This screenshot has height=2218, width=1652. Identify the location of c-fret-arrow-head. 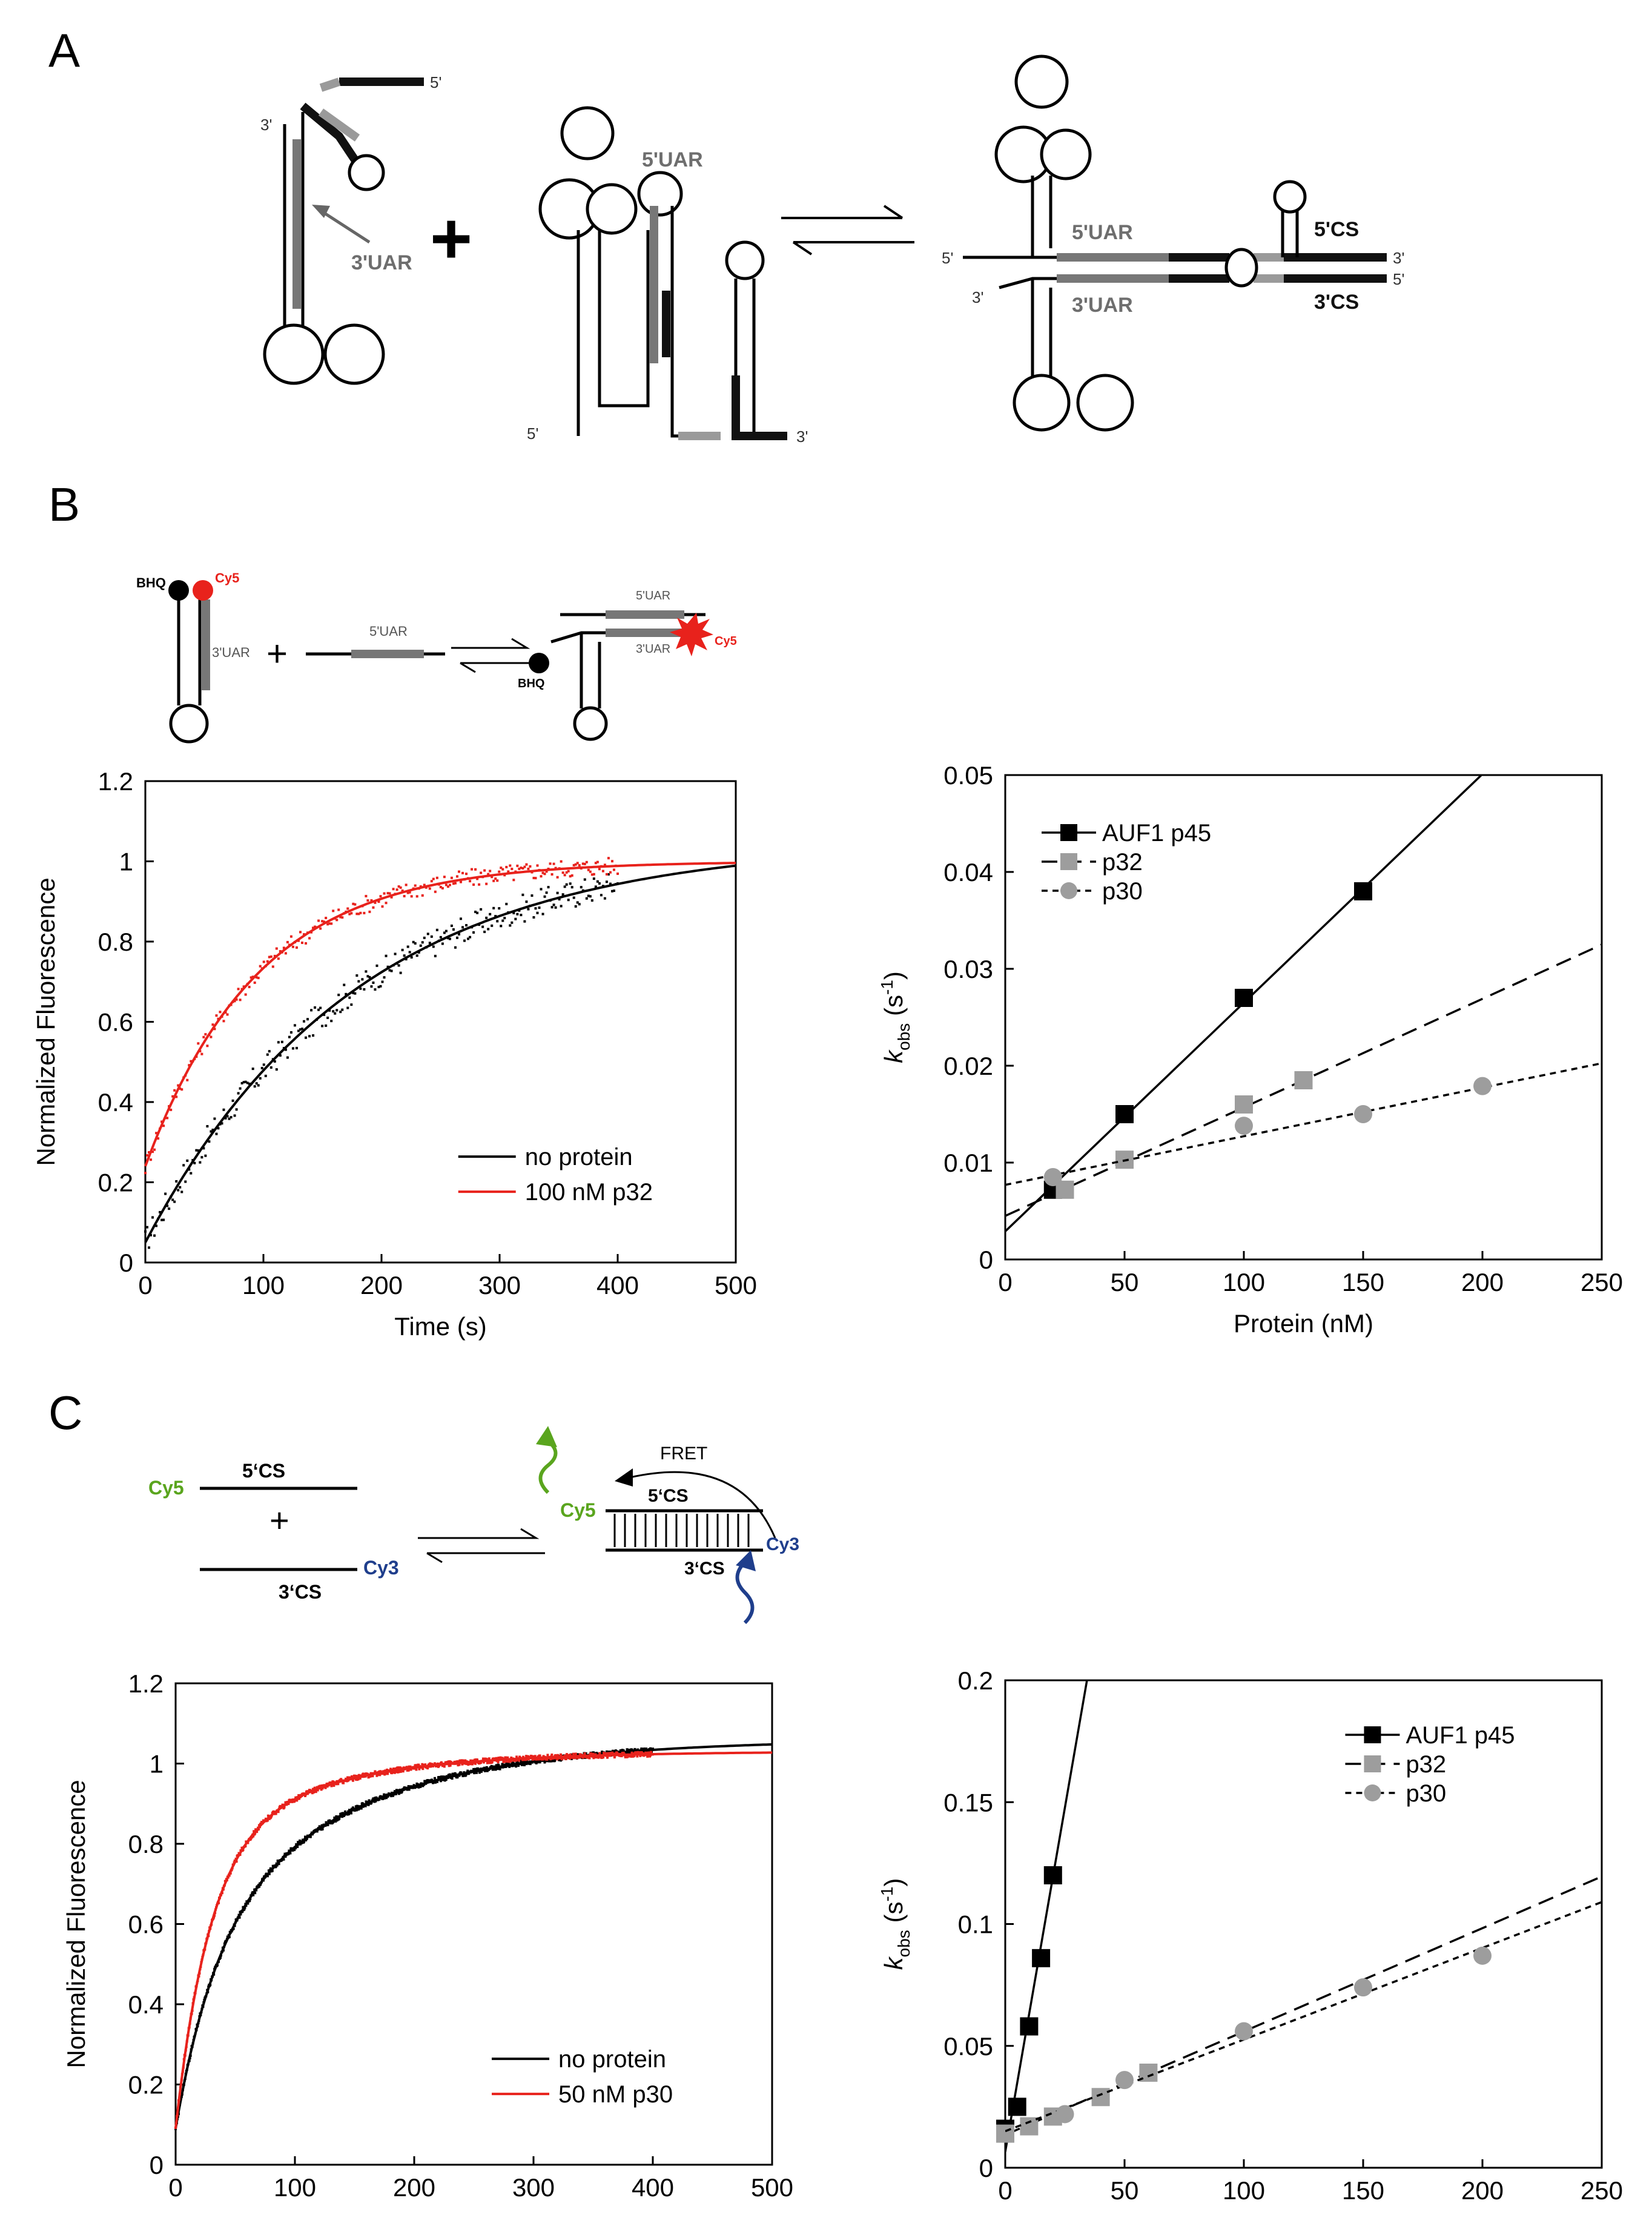
(624, 1478).